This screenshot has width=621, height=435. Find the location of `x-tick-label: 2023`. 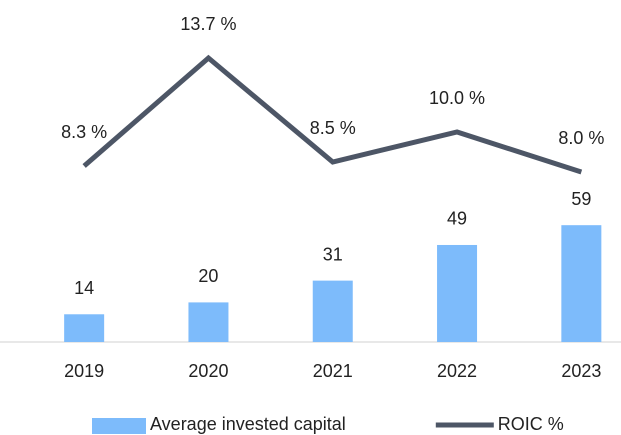

x-tick-label: 2023 is located at coordinates (581, 371).